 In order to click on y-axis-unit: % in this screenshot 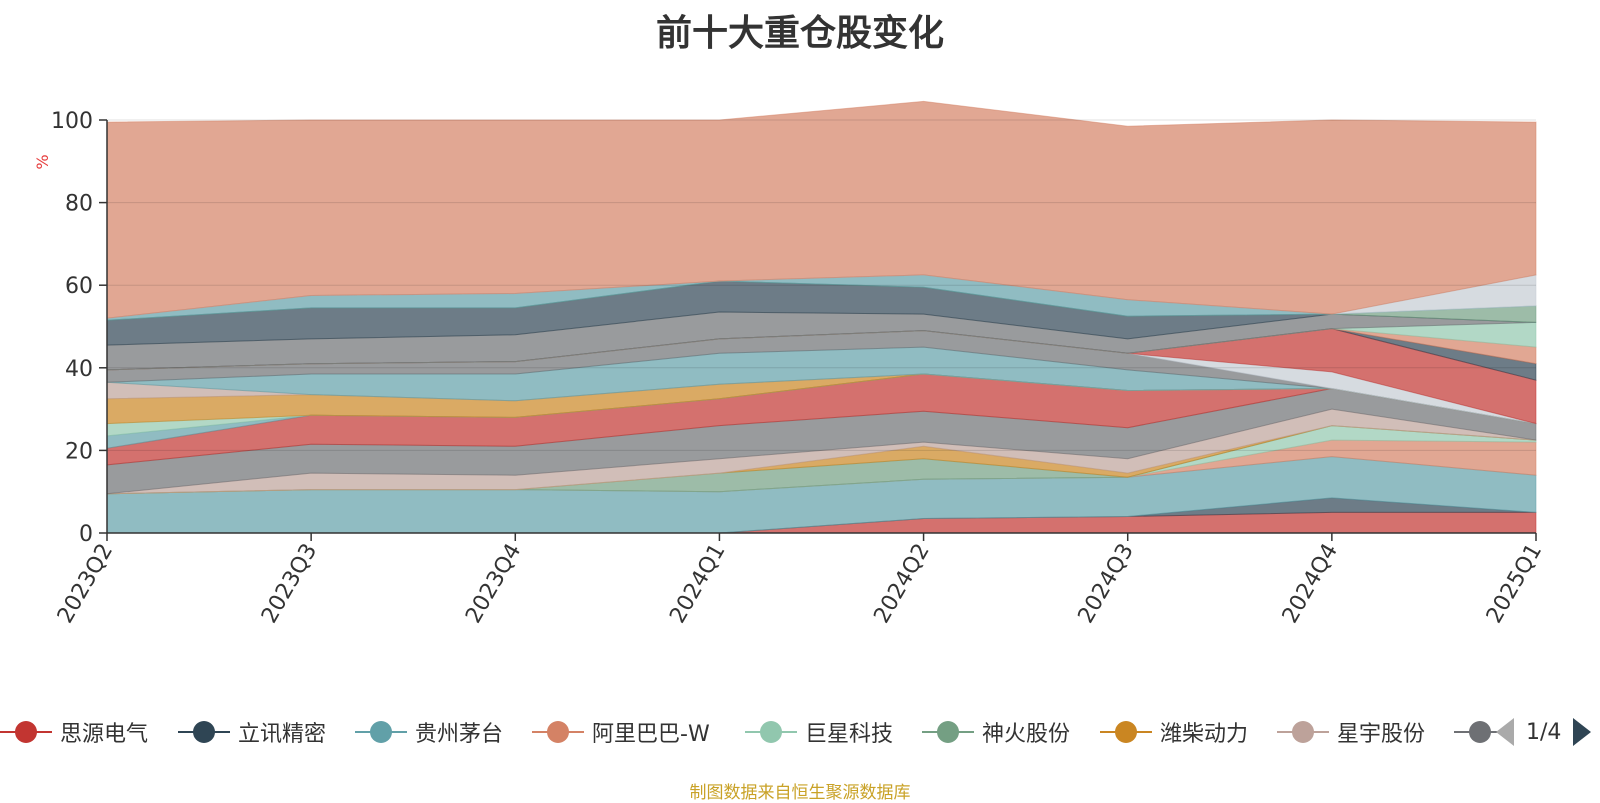, I will do `click(42, 161)`.